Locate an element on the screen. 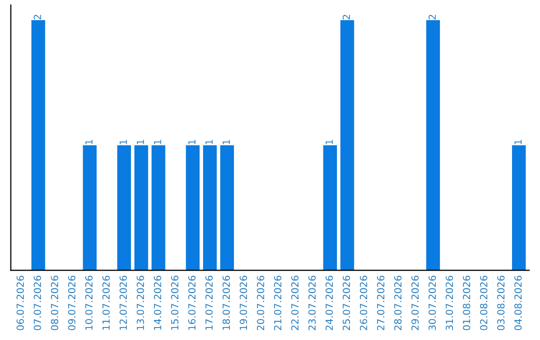 The height and width of the screenshot is (340, 540). x-tick-label: 19.07.2026 is located at coordinates (244, 303).